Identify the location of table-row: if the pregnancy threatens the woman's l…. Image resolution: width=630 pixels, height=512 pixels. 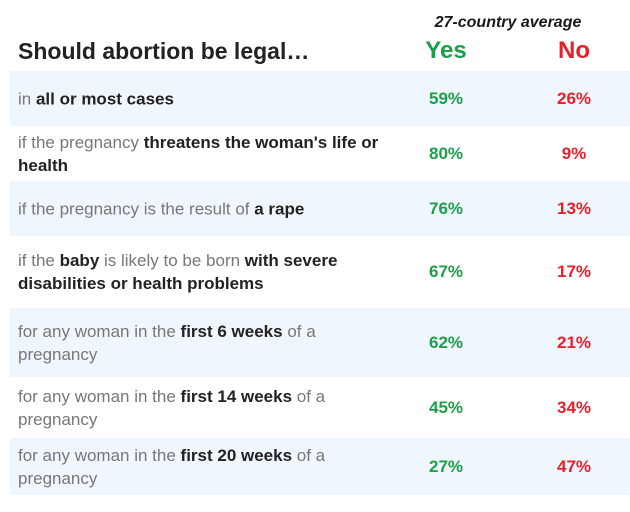
(320, 153).